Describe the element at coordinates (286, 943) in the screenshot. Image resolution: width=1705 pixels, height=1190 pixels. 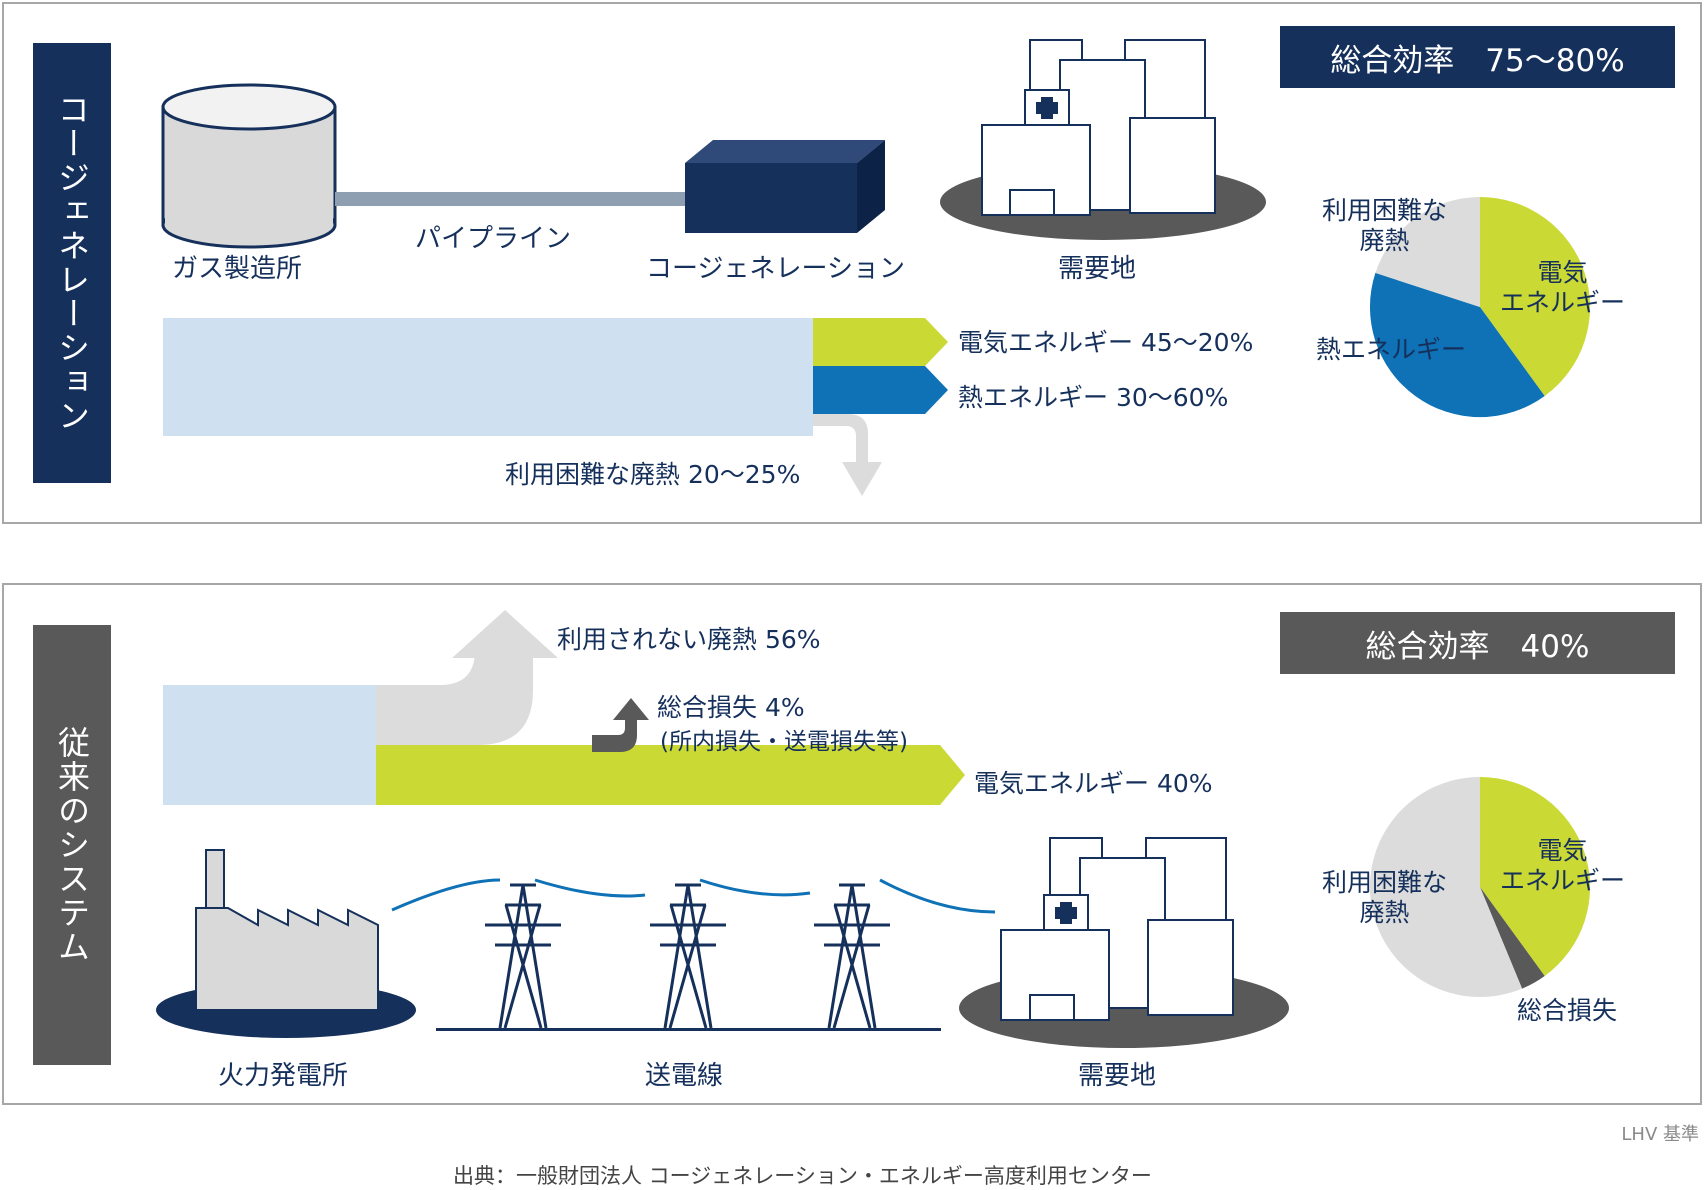
I see `power-plant-icon` at that location.